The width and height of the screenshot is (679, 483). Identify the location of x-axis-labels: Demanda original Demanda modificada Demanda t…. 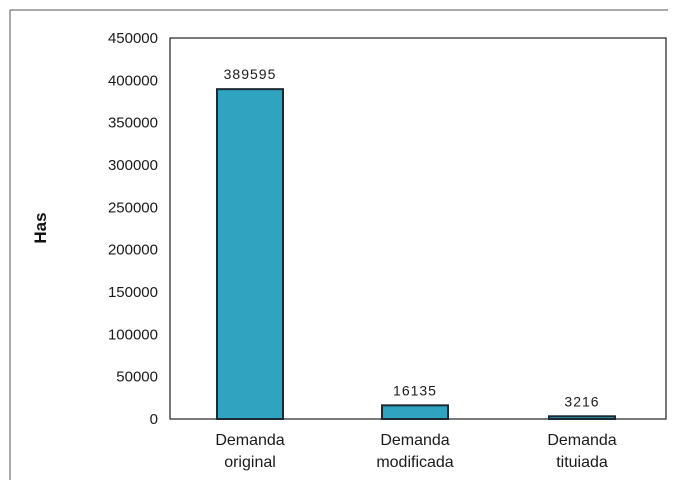
(415, 451).